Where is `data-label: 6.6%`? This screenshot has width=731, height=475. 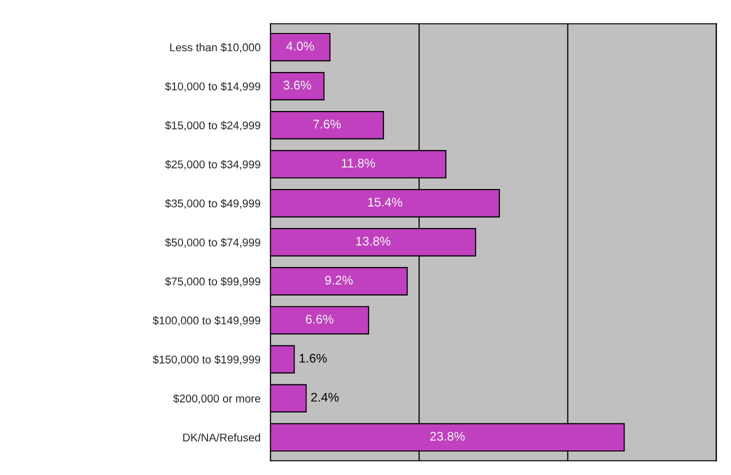
data-label: 6.6% is located at coordinates (320, 319).